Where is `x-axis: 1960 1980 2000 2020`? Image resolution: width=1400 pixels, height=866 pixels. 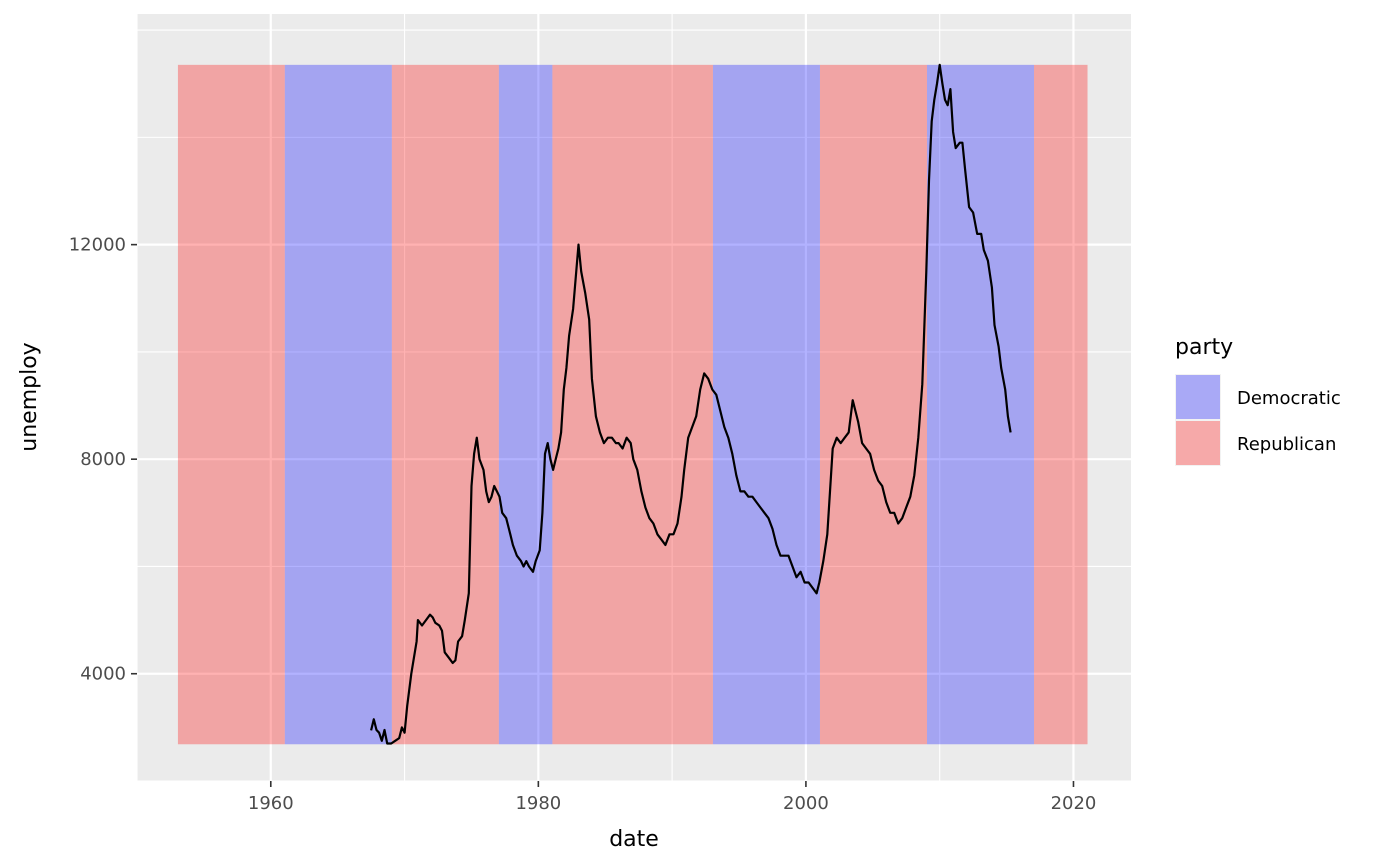
x-axis: 1960 1980 2000 2020 is located at coordinates (672, 797).